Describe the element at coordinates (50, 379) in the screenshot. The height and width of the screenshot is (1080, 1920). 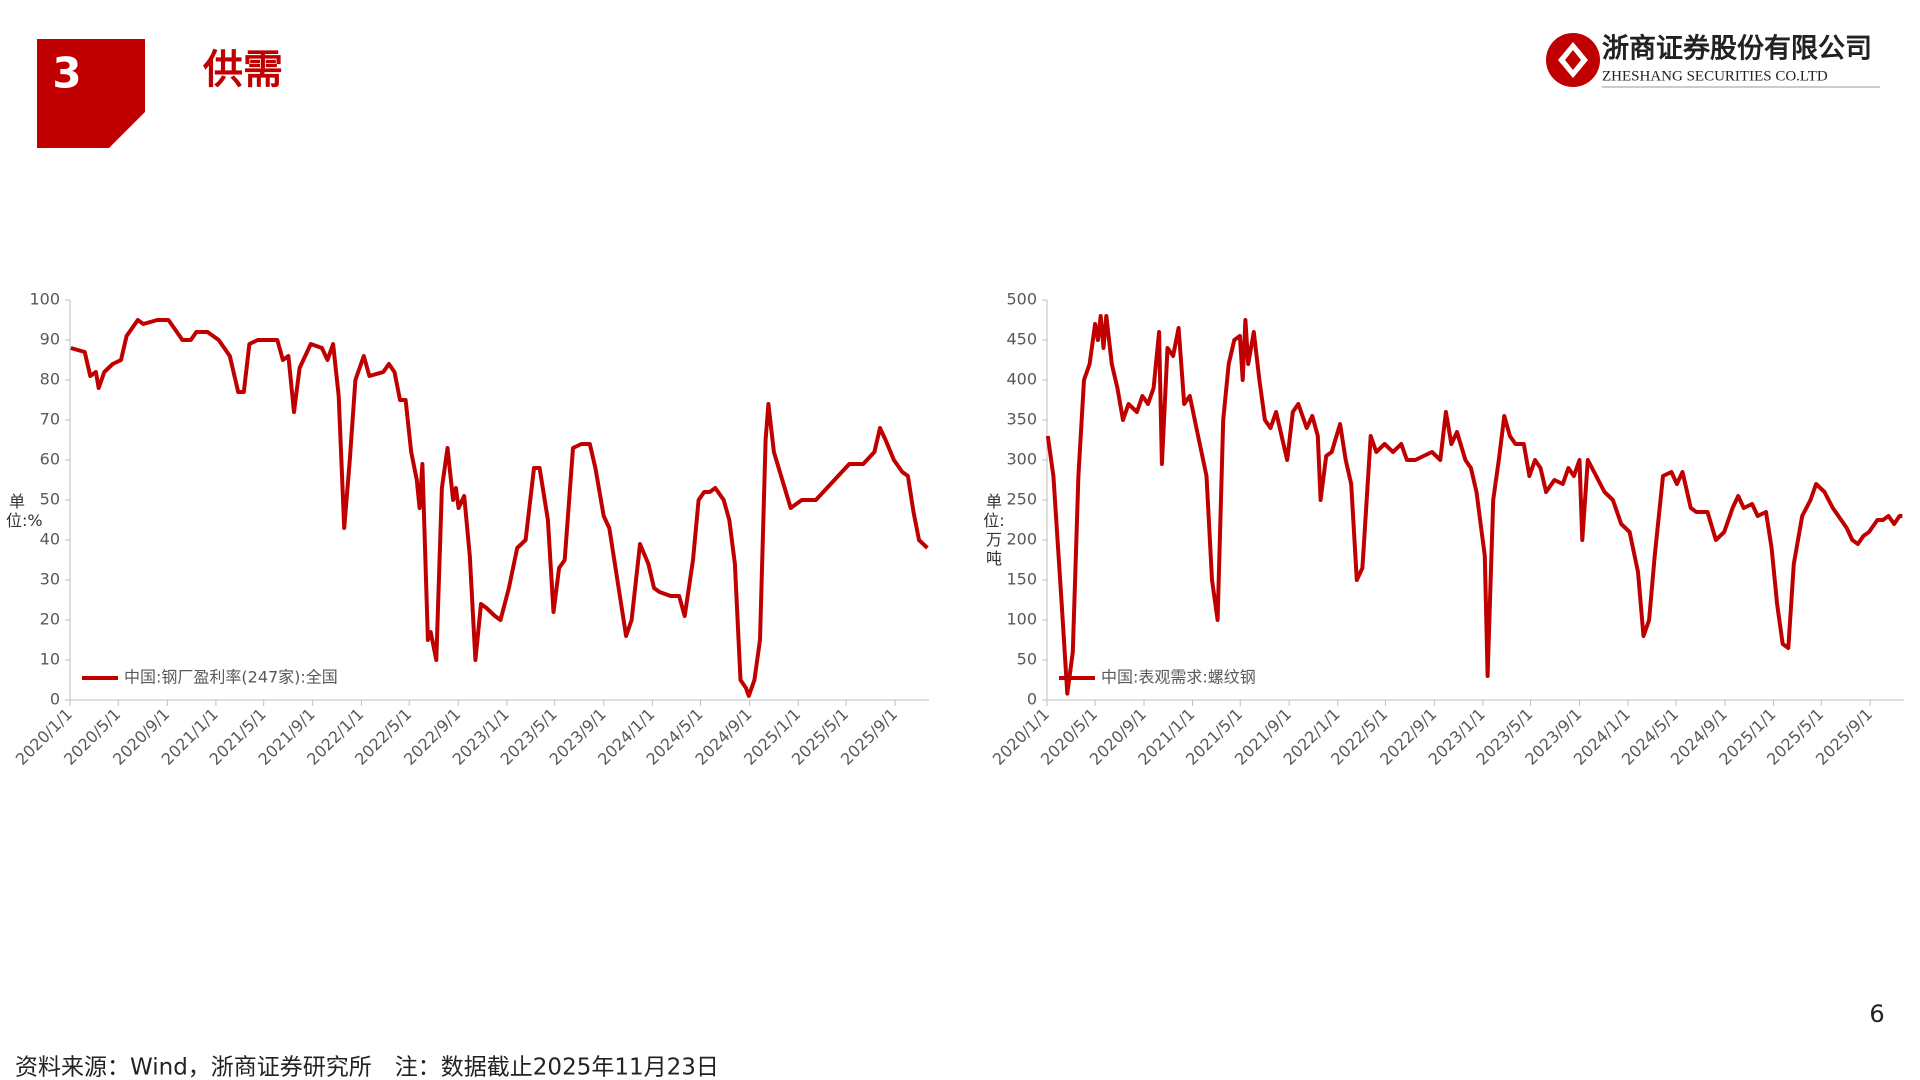
I see `y-tick-label: 80` at that location.